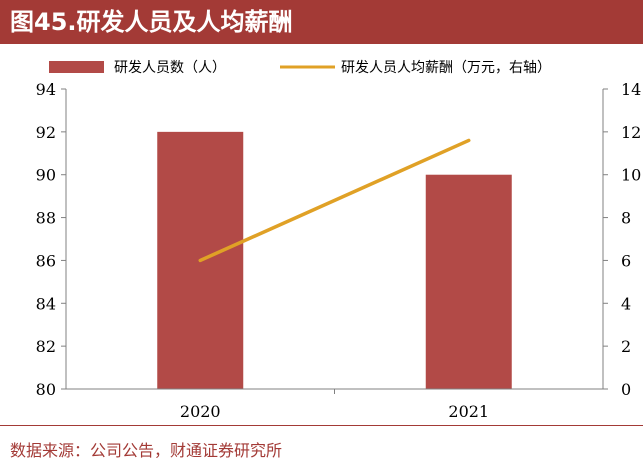  Describe the element at coordinates (170, 68) in the screenshot. I see `legend-label-bar: 研发人员数（人）` at that location.